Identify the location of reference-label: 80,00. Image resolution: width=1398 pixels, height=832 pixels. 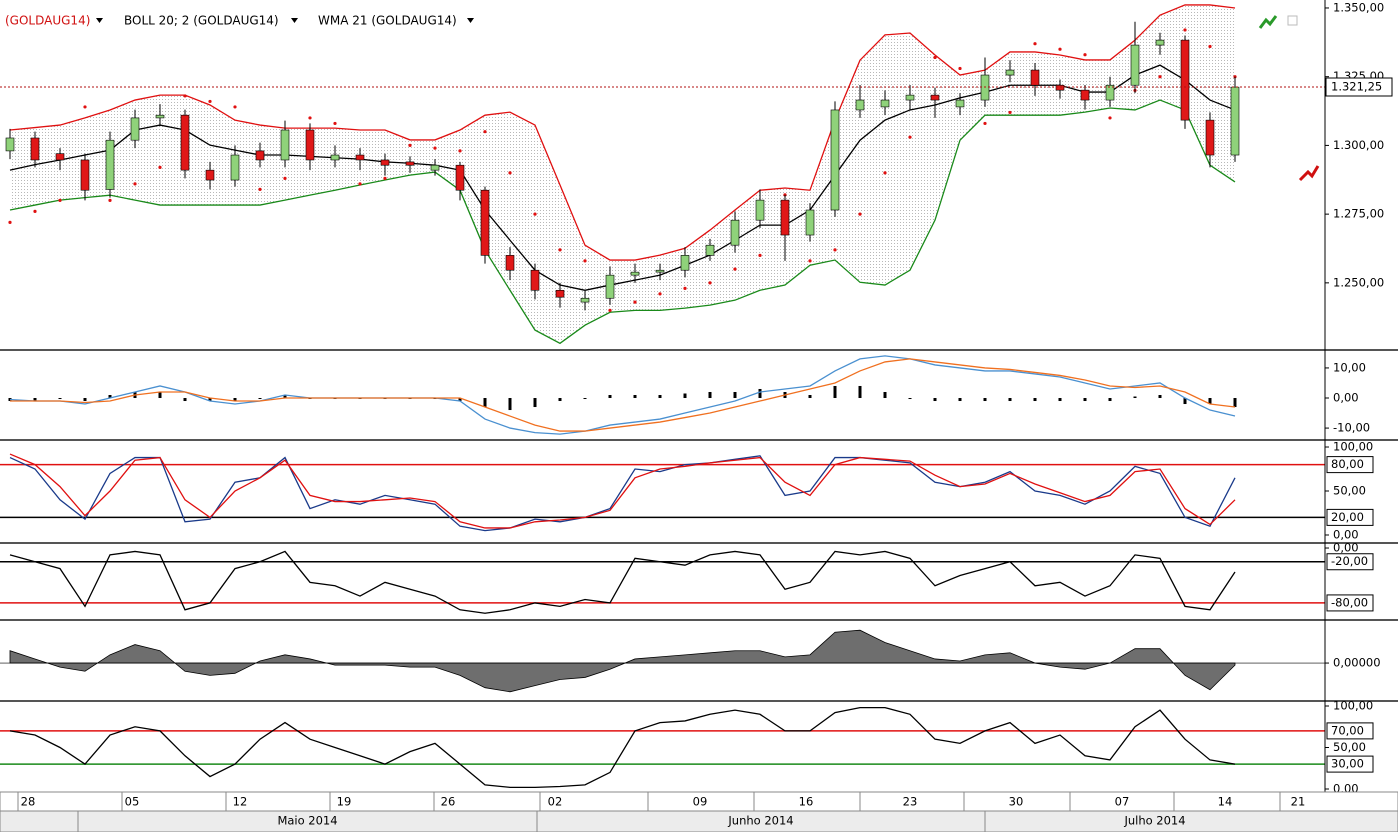
(1347, 464).